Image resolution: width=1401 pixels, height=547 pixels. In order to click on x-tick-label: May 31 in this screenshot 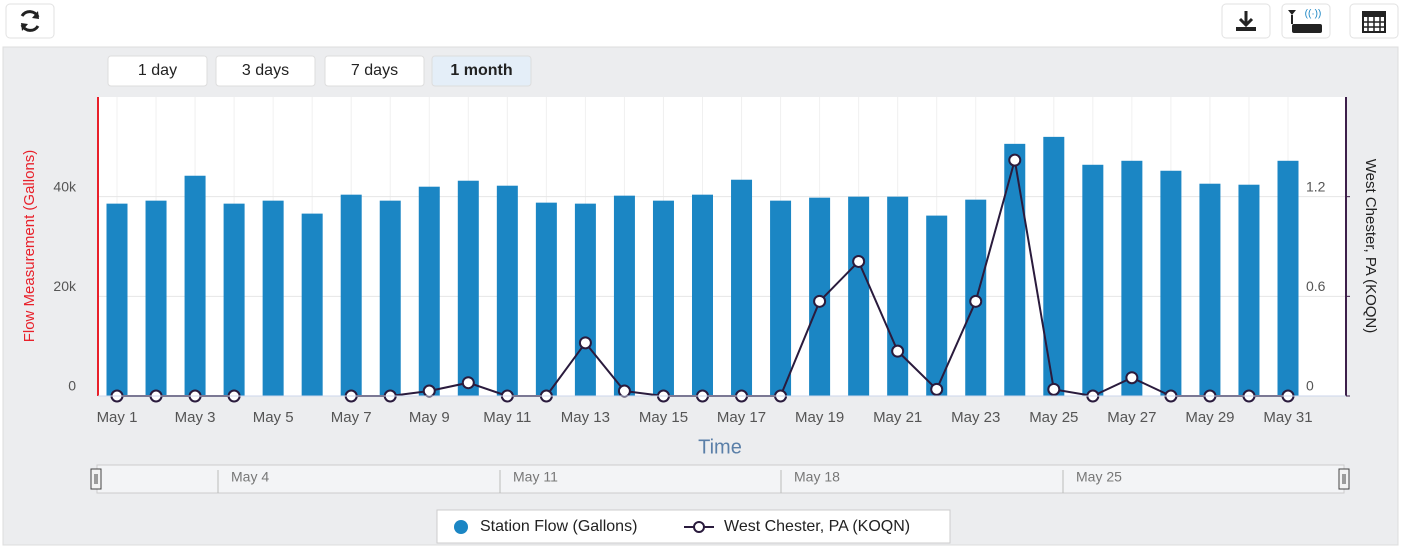, I will do `click(1287, 417)`.